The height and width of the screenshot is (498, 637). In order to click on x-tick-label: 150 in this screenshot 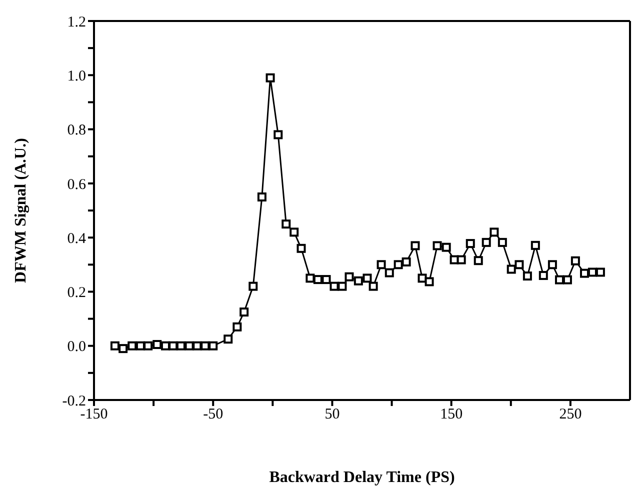, I will do `click(451, 414)`.